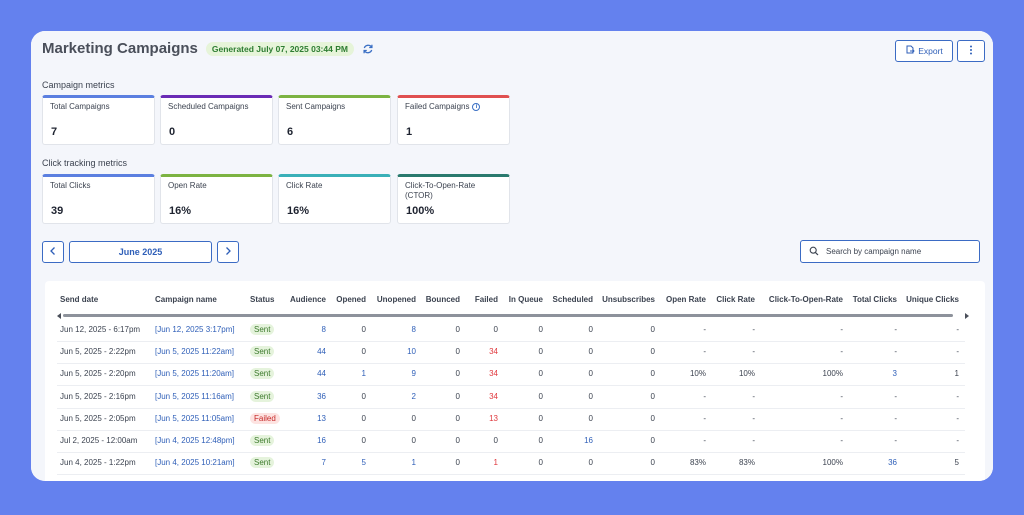  I want to click on chevron-right-icon, so click(228, 252).